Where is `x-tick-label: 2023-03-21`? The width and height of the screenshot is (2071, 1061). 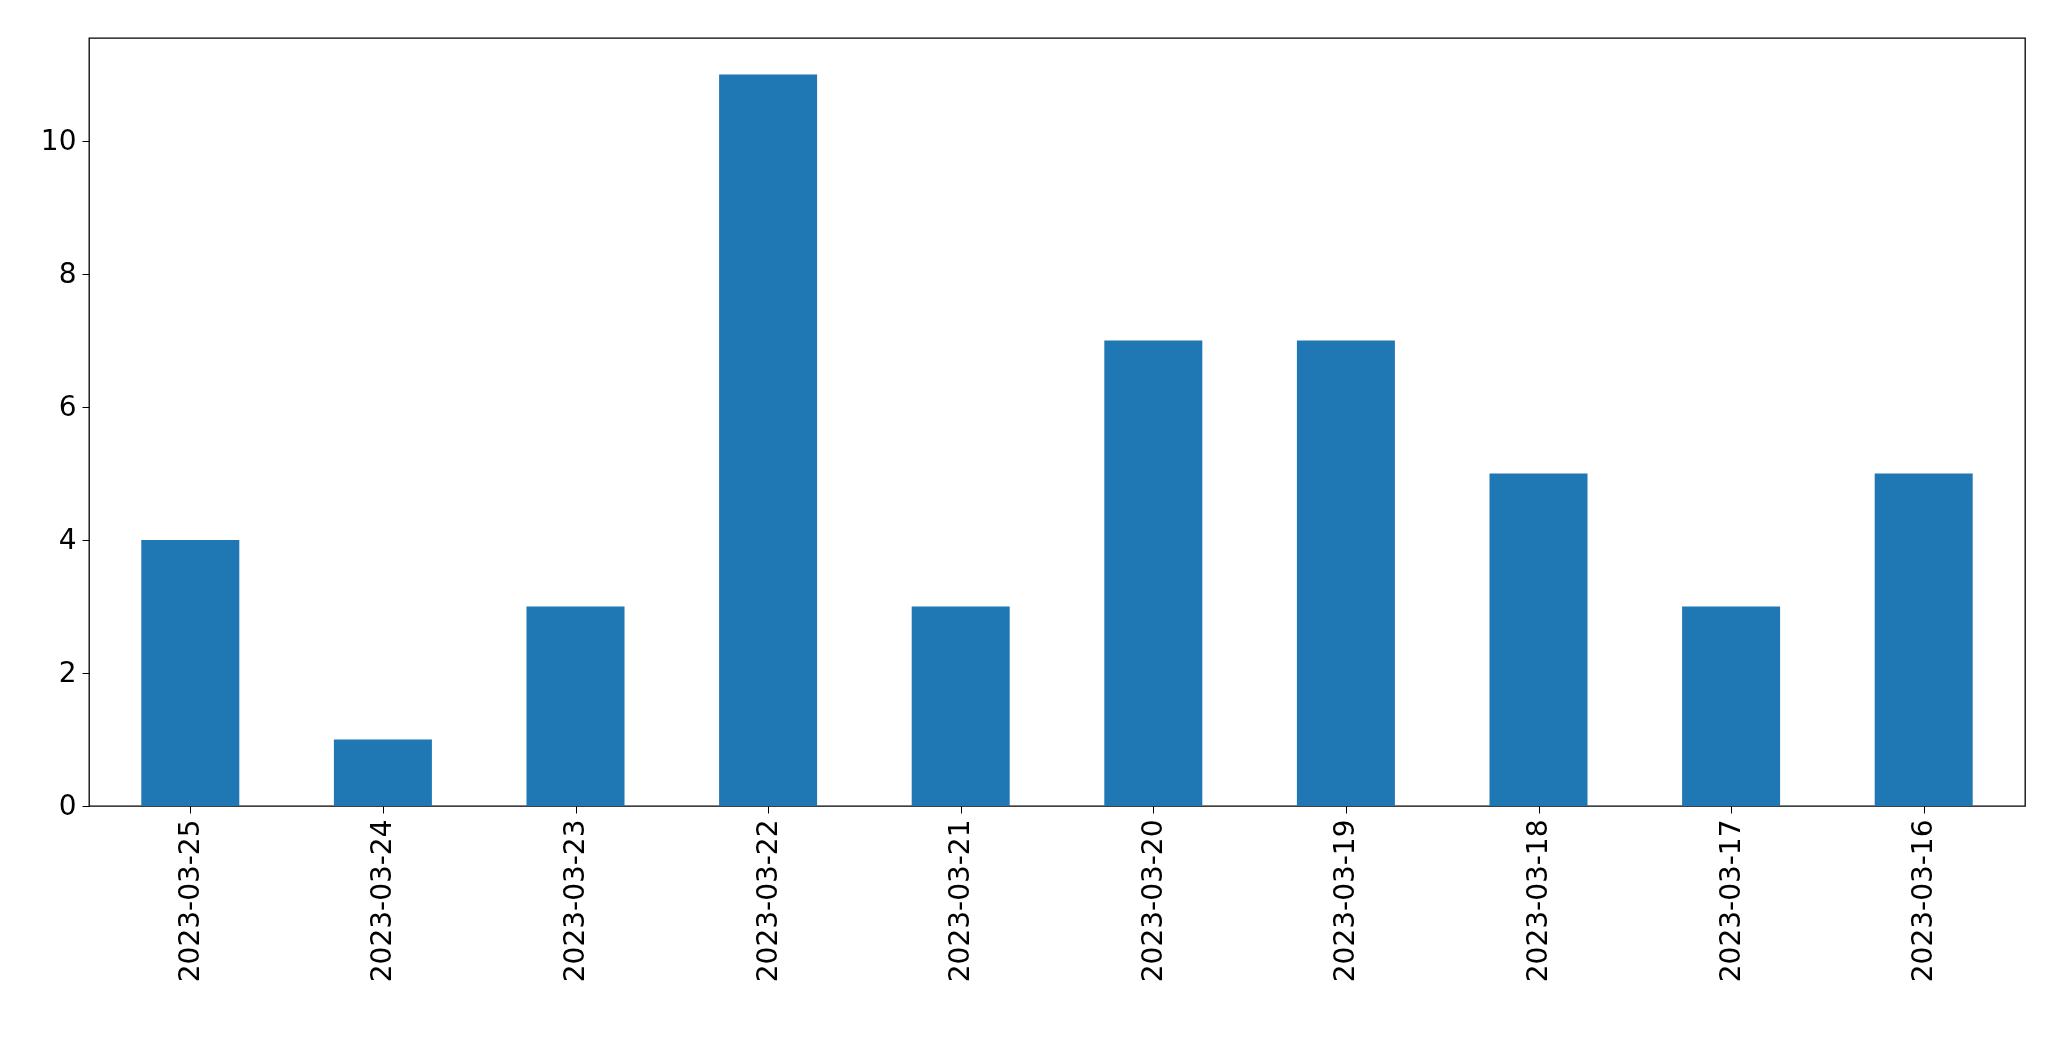
x-tick-label: 2023-03-21 is located at coordinates (960, 901).